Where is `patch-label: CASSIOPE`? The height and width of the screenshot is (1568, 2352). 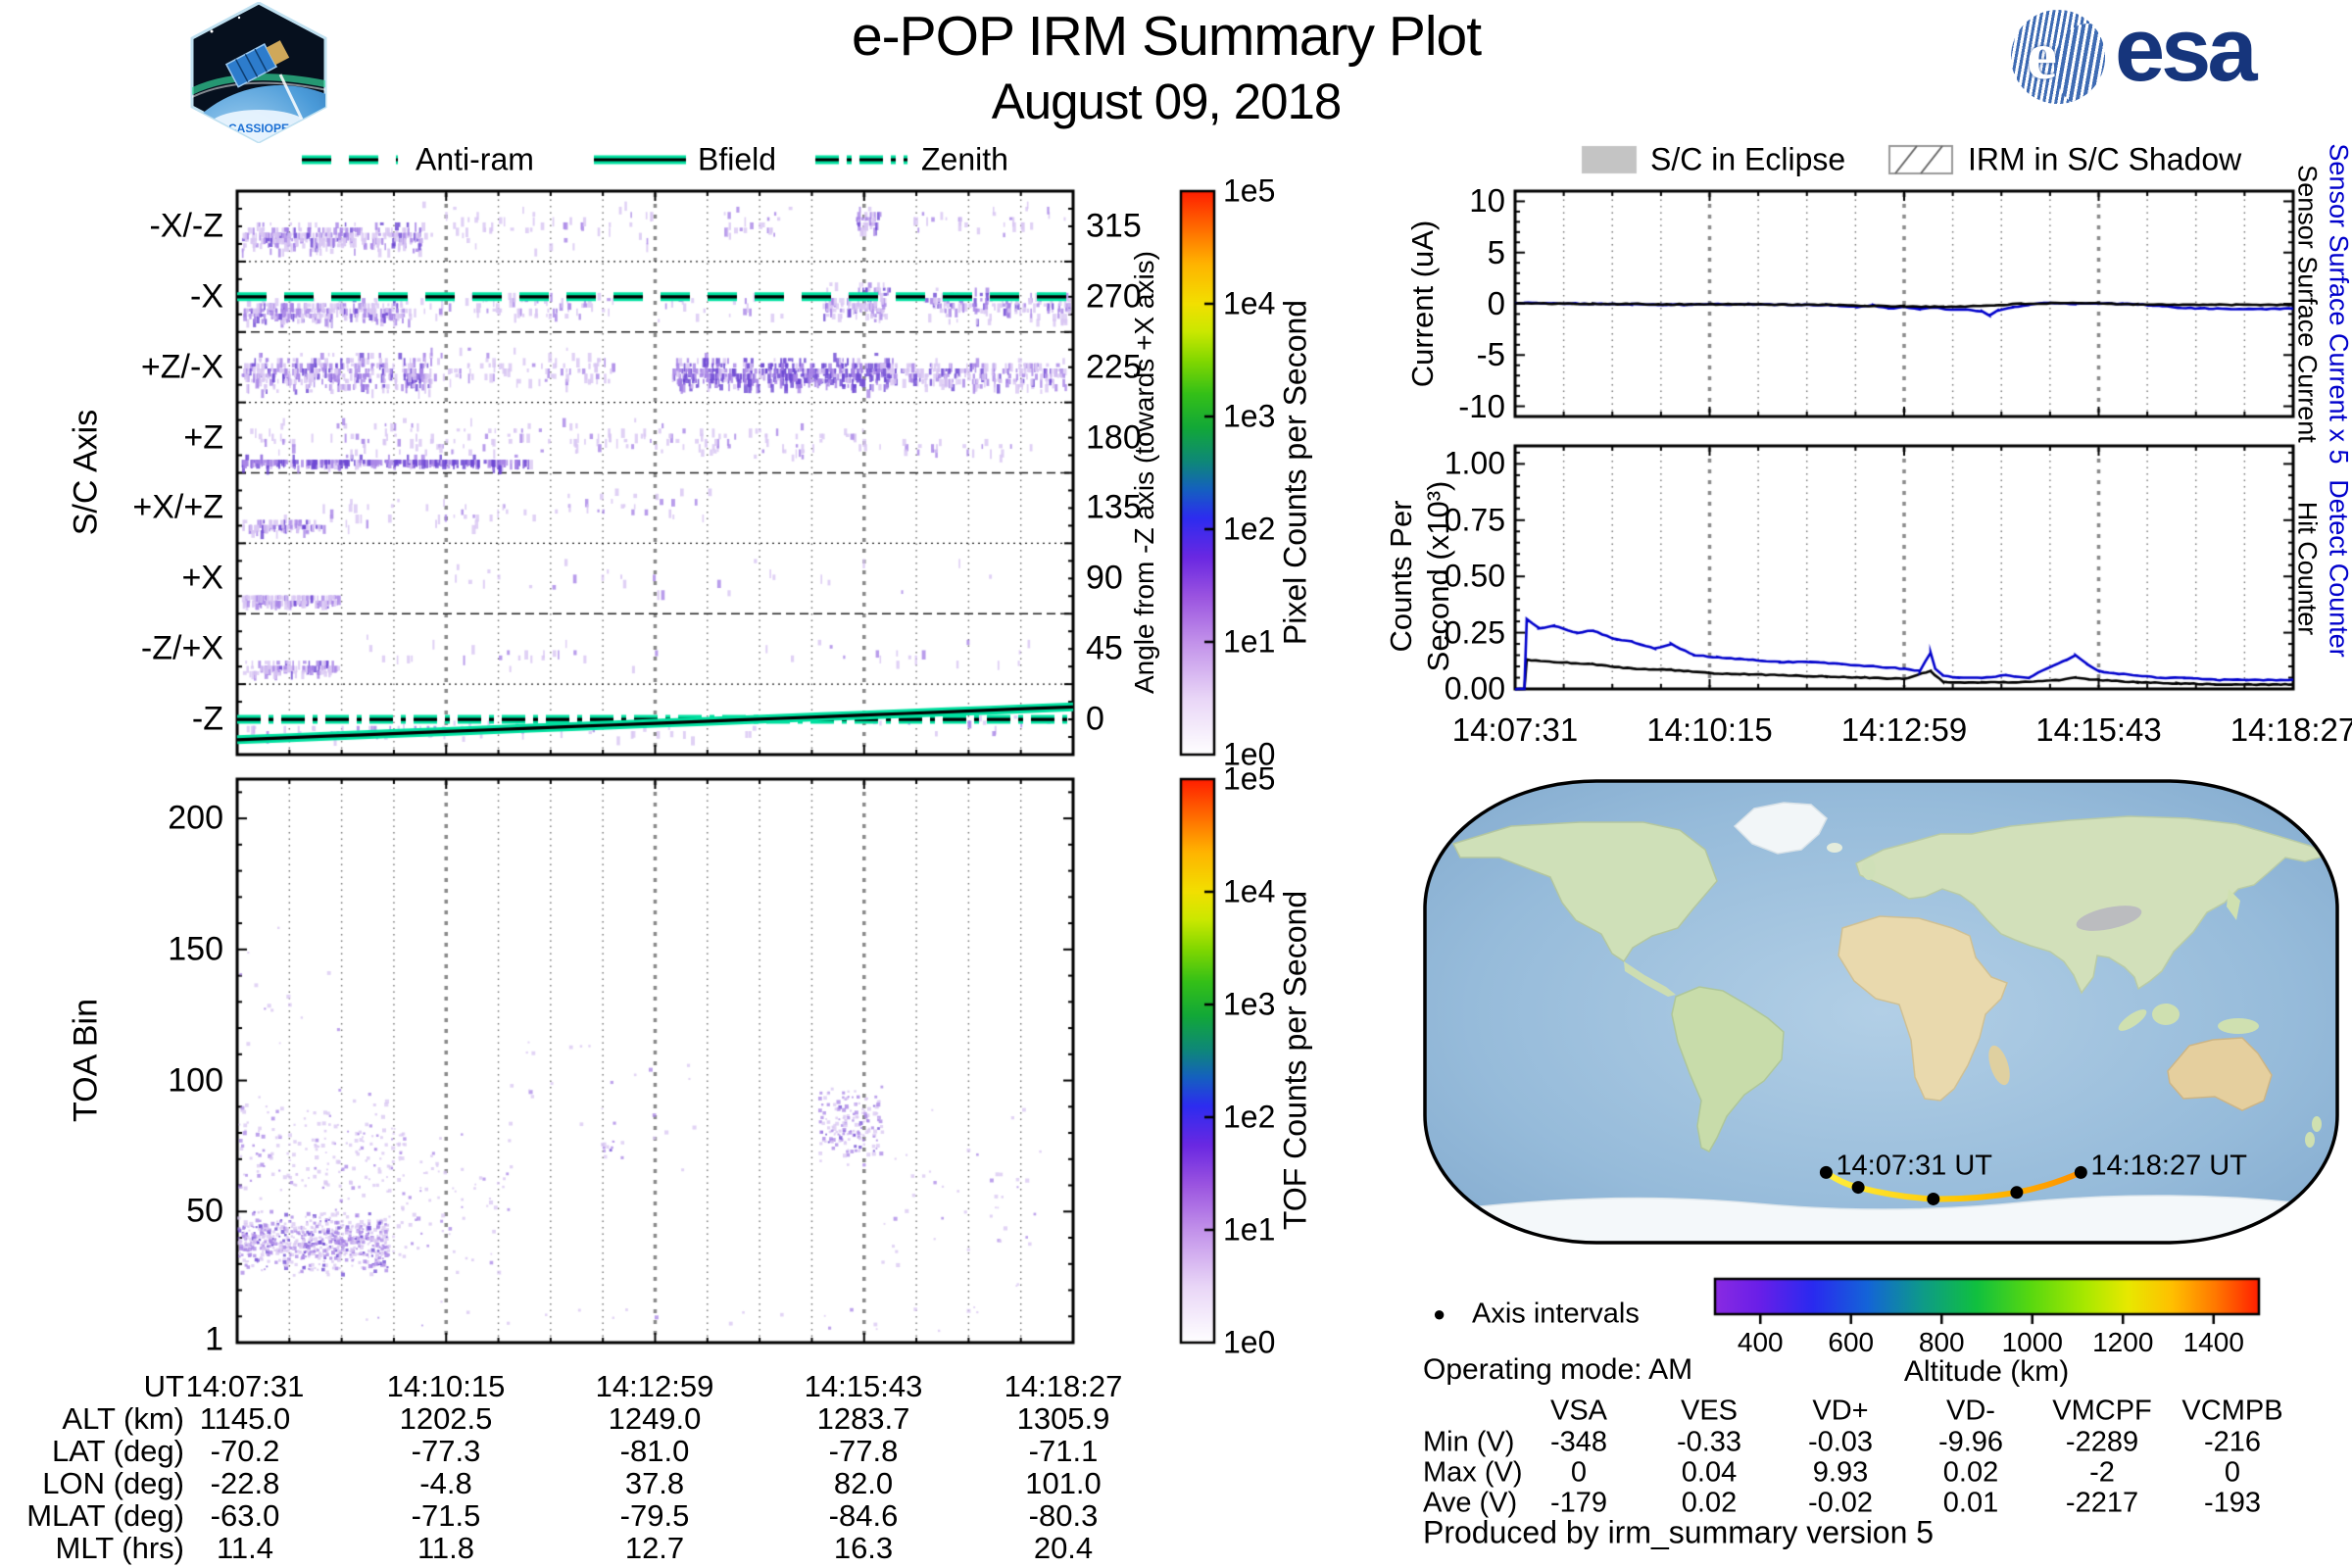 patch-label: CASSIOPE is located at coordinates (258, 128).